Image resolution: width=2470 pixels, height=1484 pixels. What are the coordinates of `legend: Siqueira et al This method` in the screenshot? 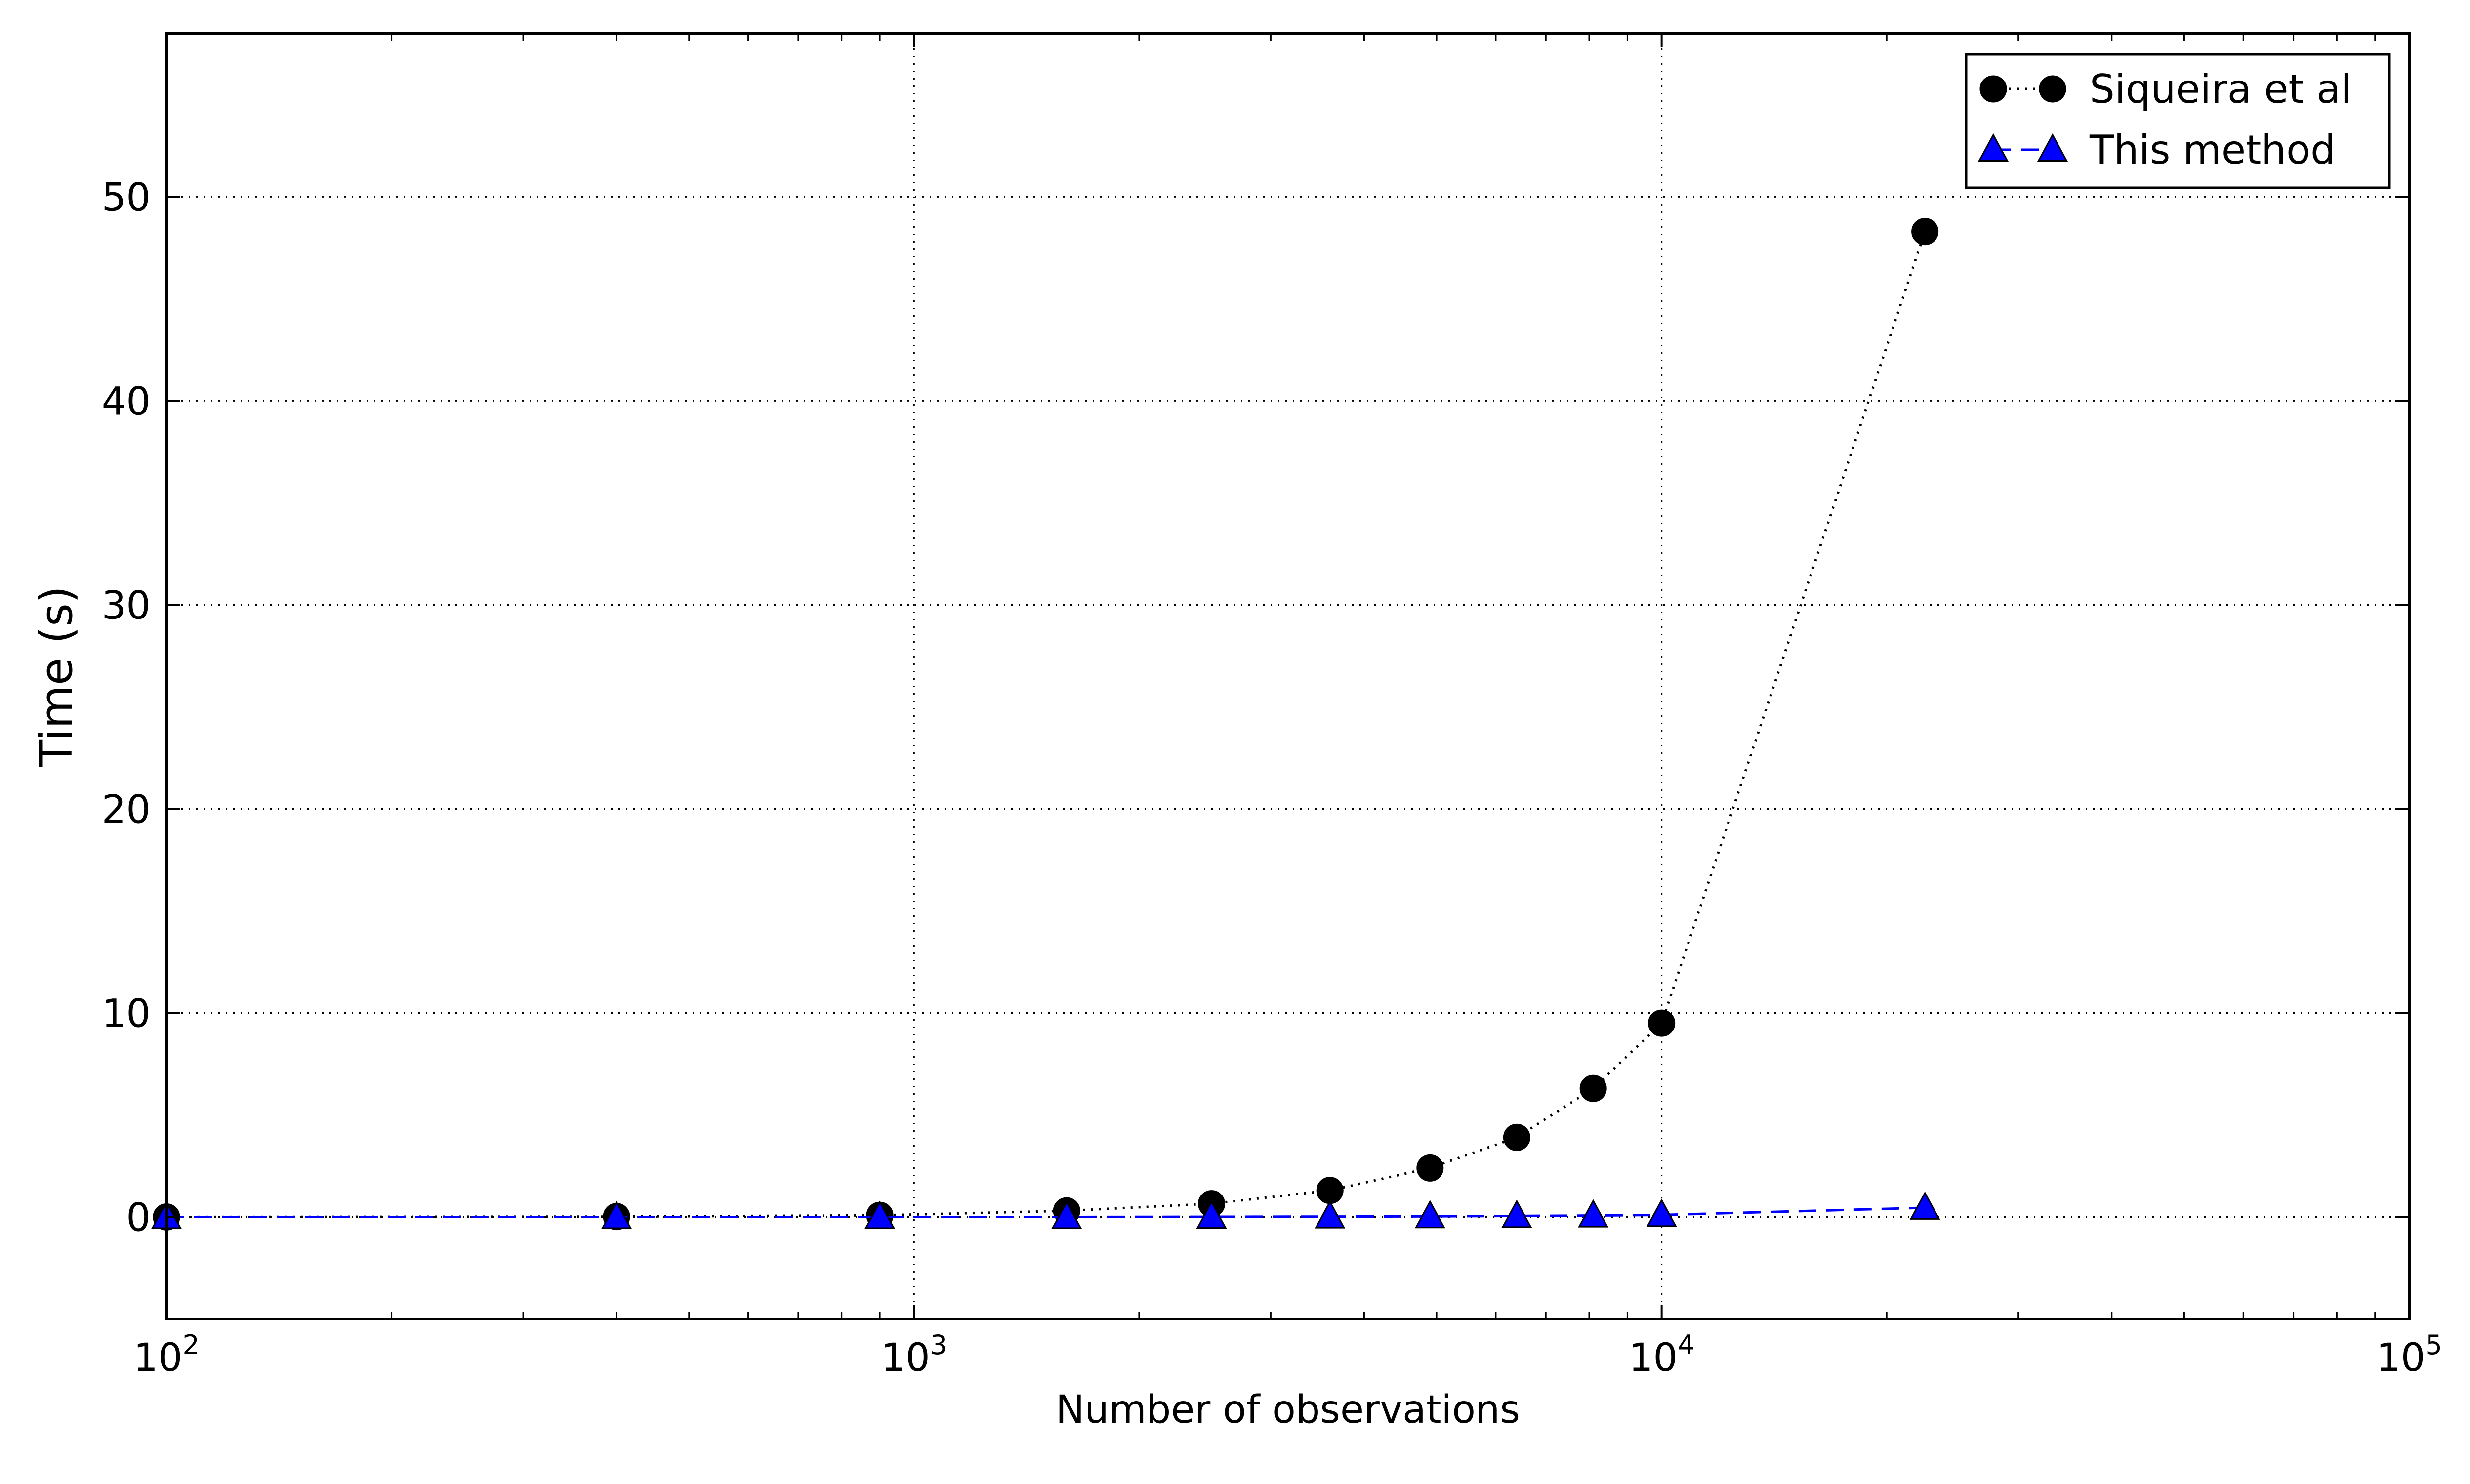 It's located at (2178, 121).